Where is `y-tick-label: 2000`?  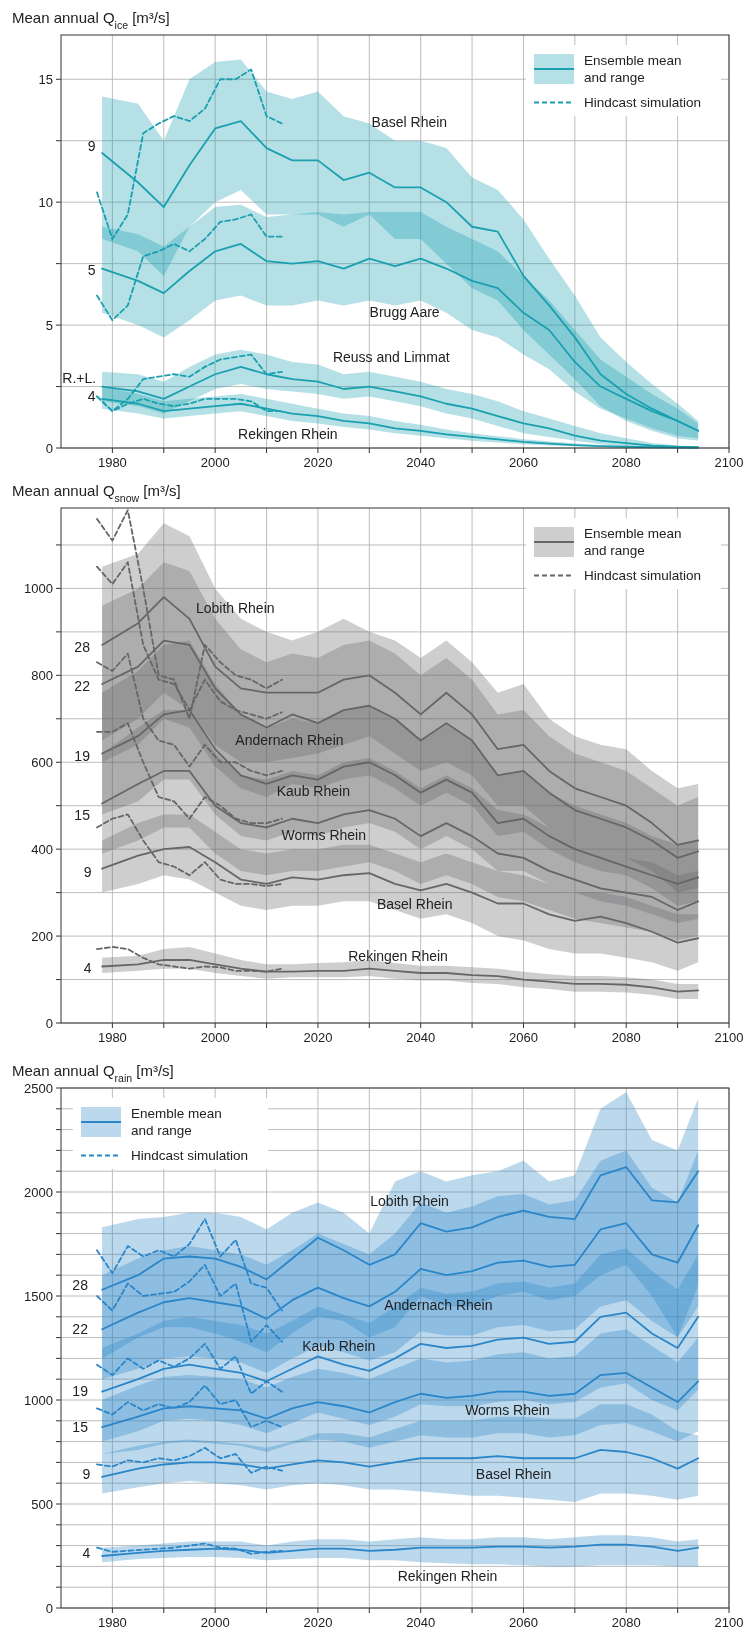
y-tick-label: 2000 is located at coordinates (38, 1192).